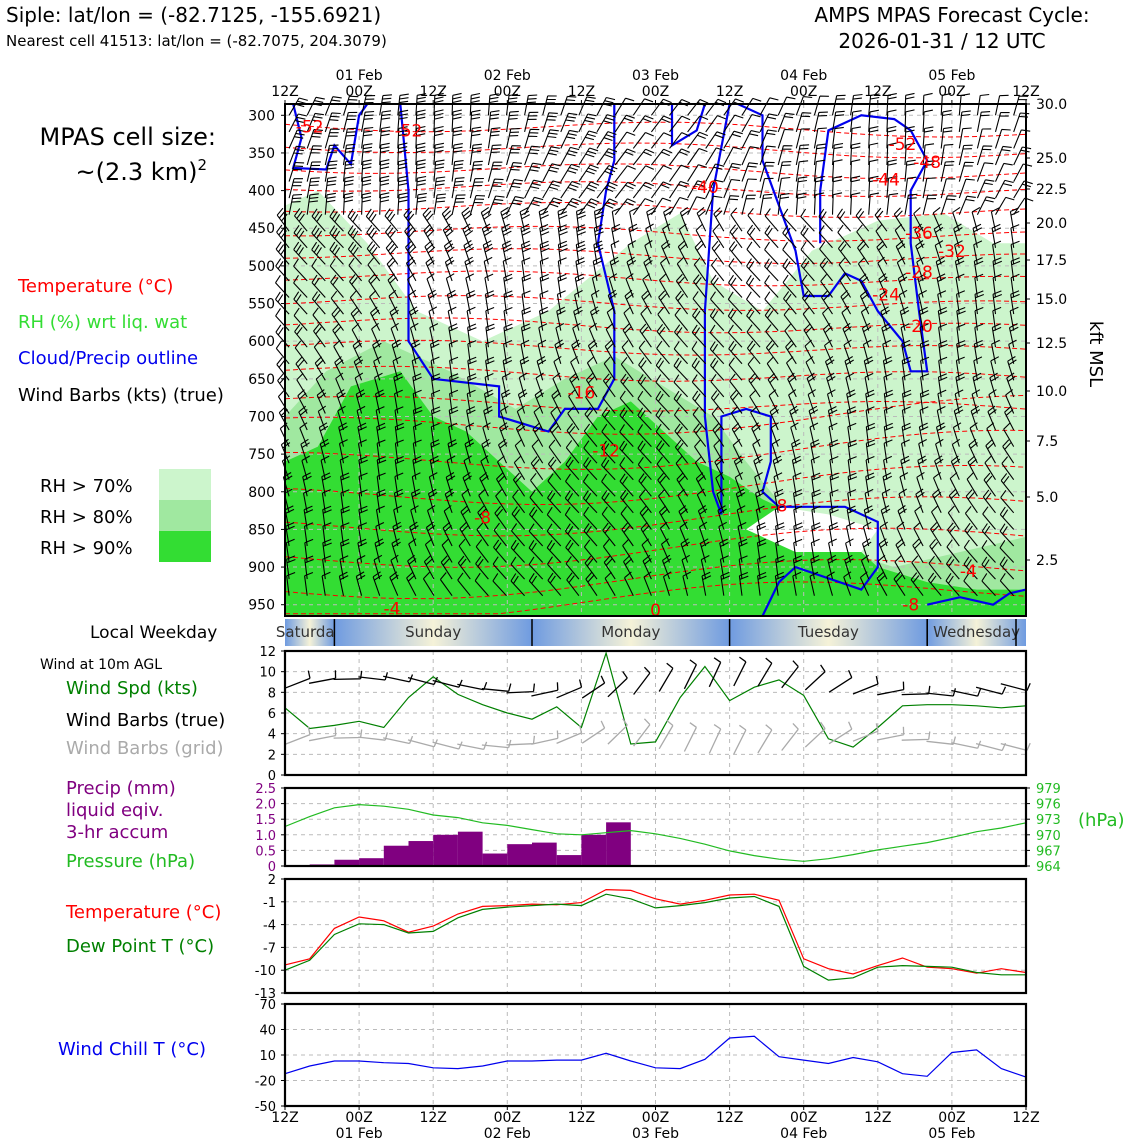 The height and width of the screenshot is (1140, 1140). What do you see at coordinates (130, 861) in the screenshot?
I see `pressure-label: Pressure (hPa)` at bounding box center [130, 861].